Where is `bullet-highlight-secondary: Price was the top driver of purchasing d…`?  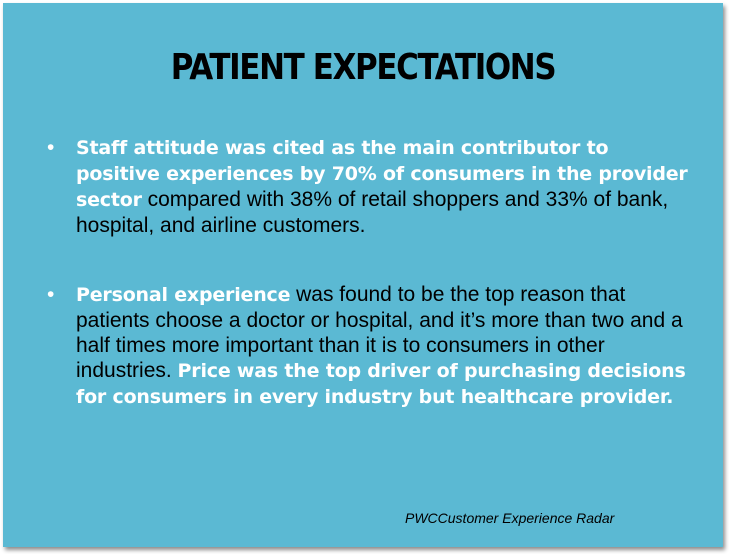
bullet-highlight-secondary: Price was the top driver of purchasing d… is located at coordinates (381, 384).